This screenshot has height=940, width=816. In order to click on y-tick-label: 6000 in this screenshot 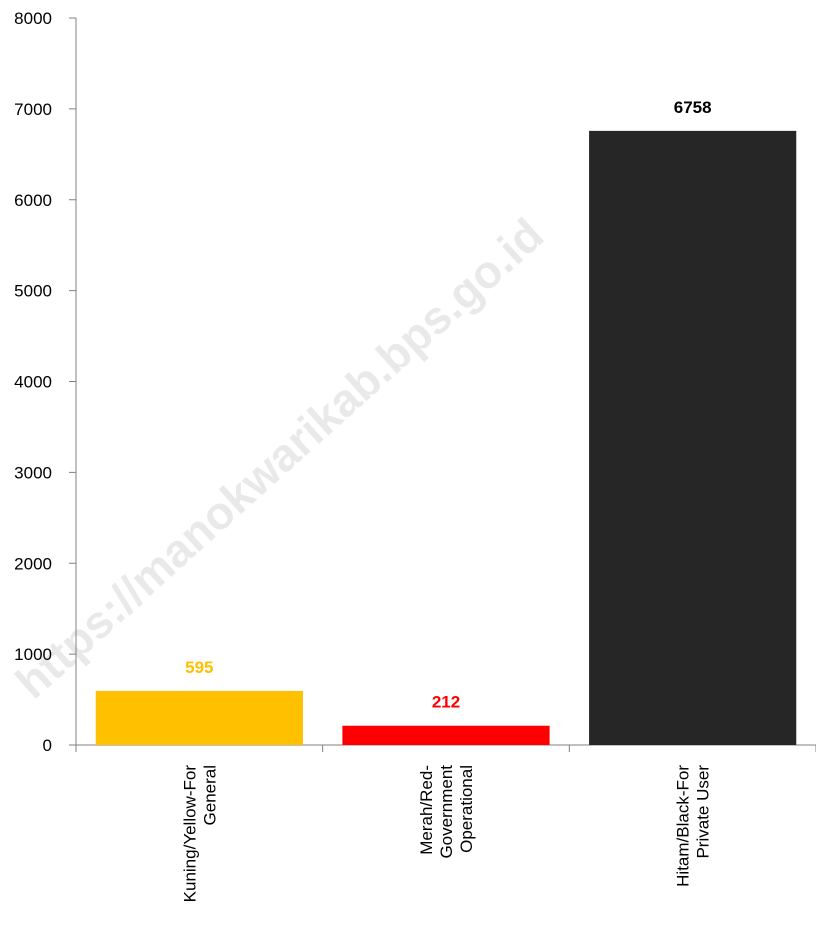, I will do `click(33, 200)`.